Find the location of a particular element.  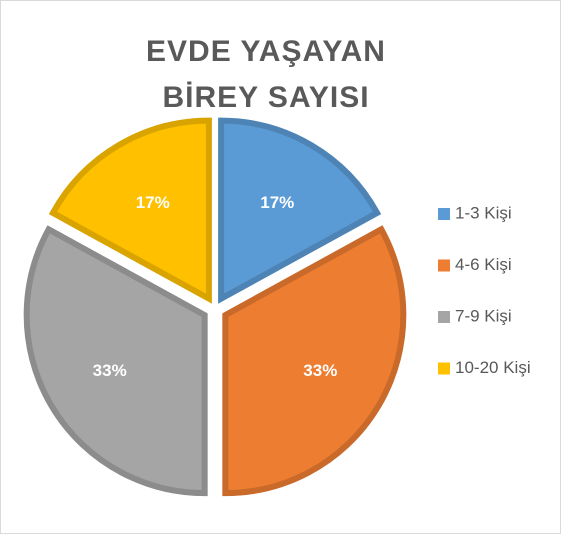

legend-label: 1-3 Kişi is located at coordinates (483, 212).